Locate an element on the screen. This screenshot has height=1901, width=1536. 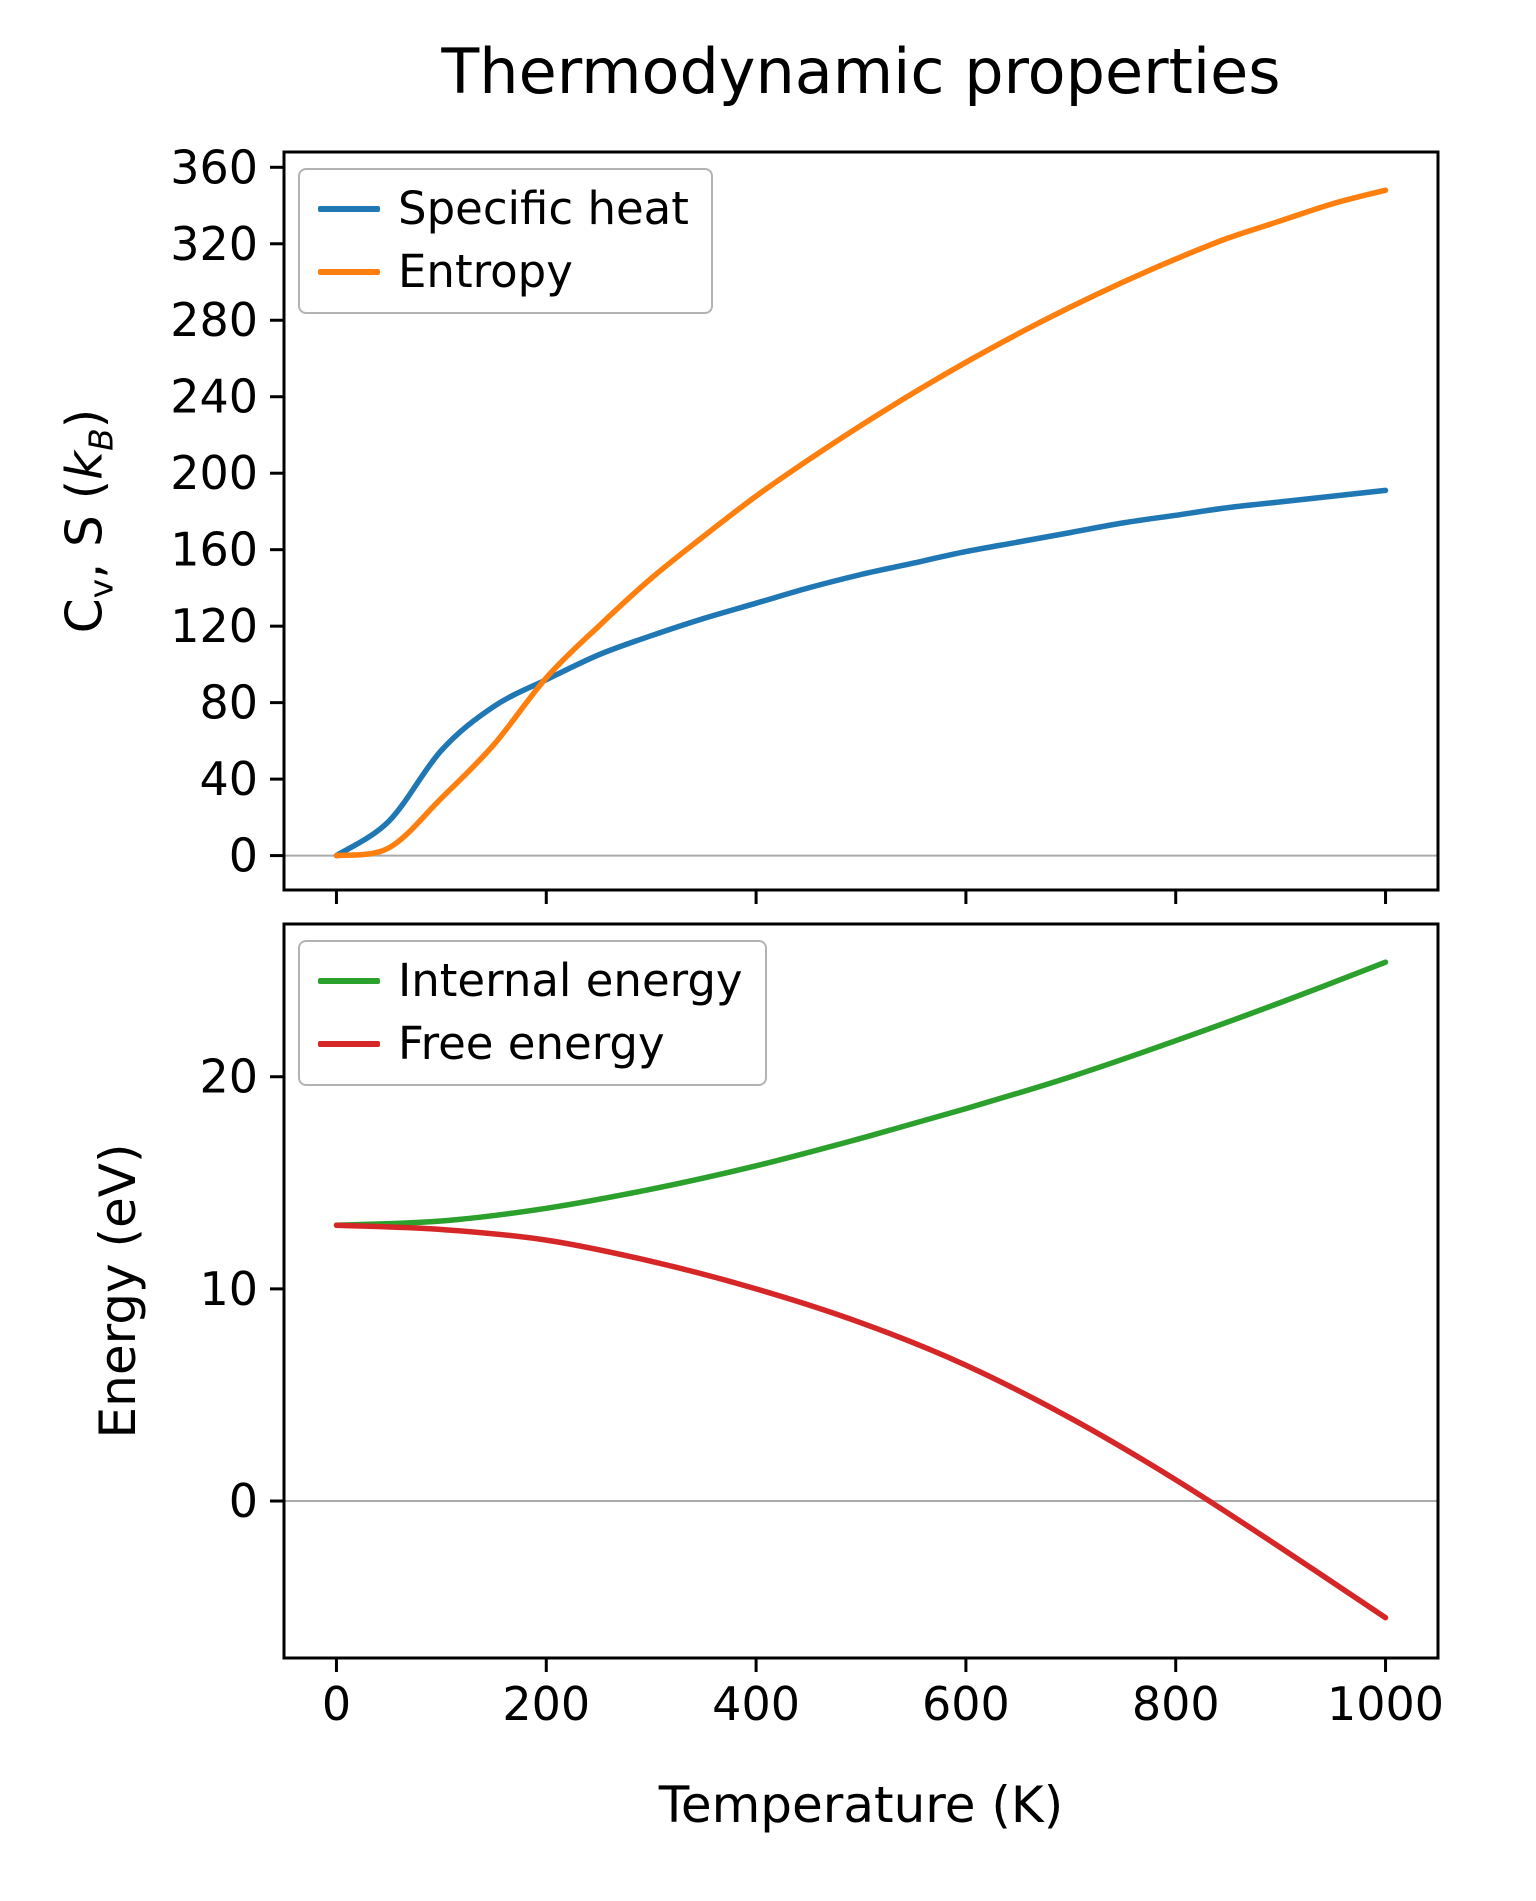
specific-heat-line-swatch is located at coordinates (349, 208).